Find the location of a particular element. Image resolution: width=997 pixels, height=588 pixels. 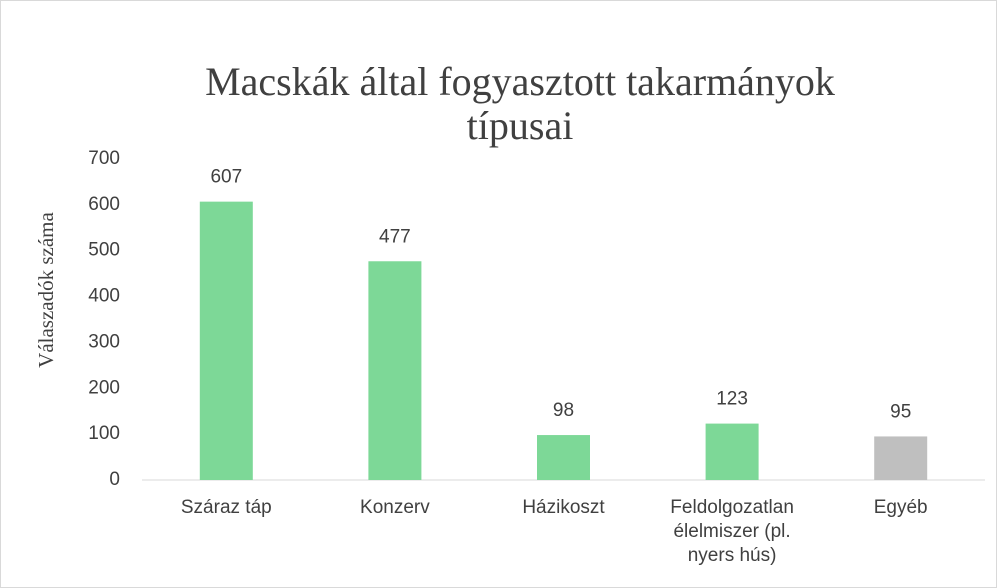

data-label: 95 is located at coordinates (900, 411).